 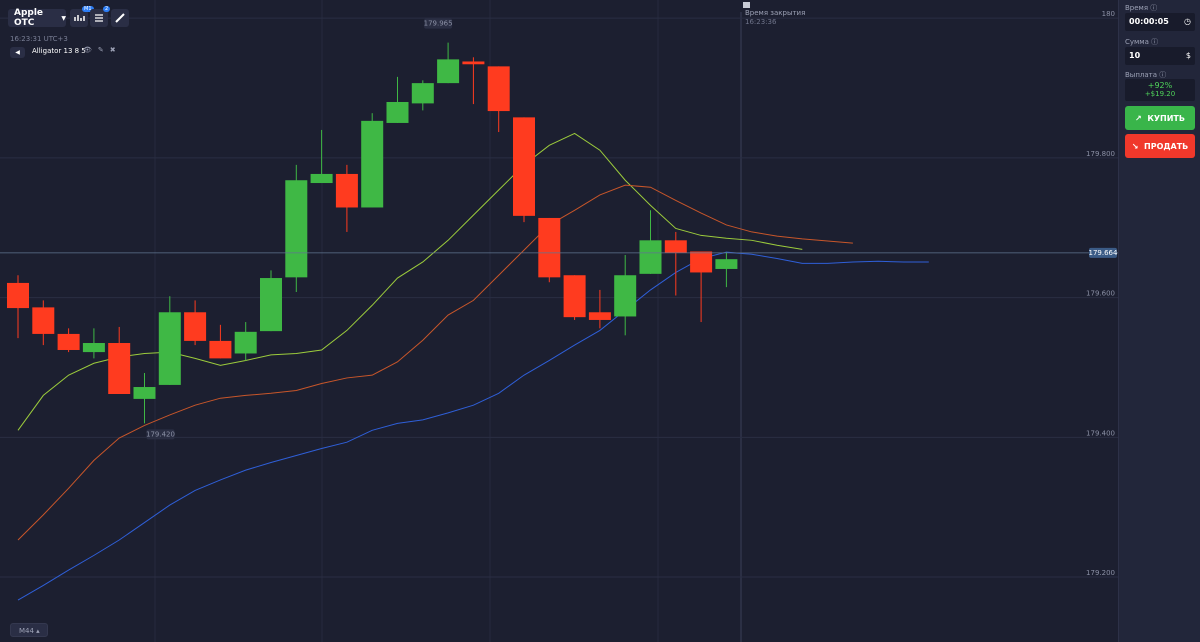 I want to click on payout-box: +92% +$19.20, so click(x=1160, y=90).